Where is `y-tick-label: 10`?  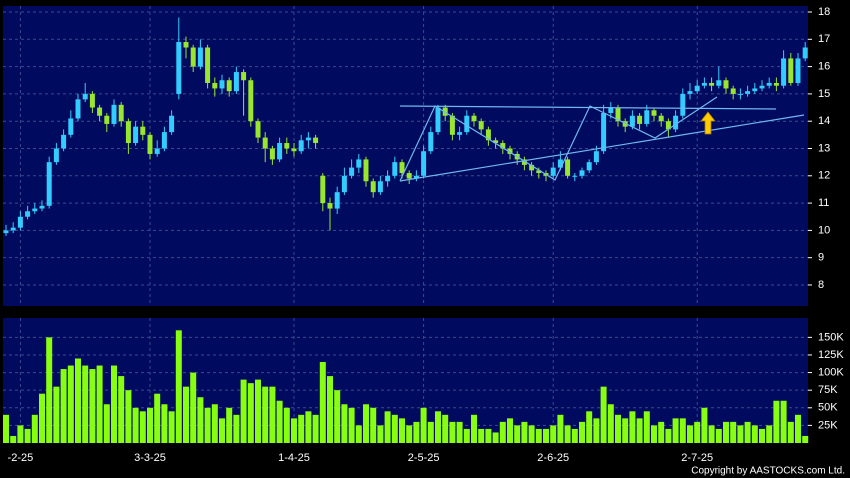
y-tick-label: 10 is located at coordinates (824, 230).